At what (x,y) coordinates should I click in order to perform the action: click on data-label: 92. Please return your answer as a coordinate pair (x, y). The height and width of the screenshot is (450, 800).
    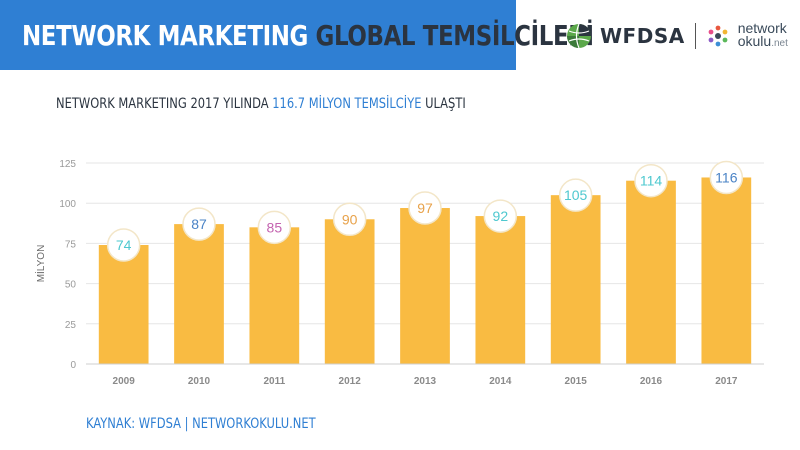
    Looking at the image, I should click on (501, 216).